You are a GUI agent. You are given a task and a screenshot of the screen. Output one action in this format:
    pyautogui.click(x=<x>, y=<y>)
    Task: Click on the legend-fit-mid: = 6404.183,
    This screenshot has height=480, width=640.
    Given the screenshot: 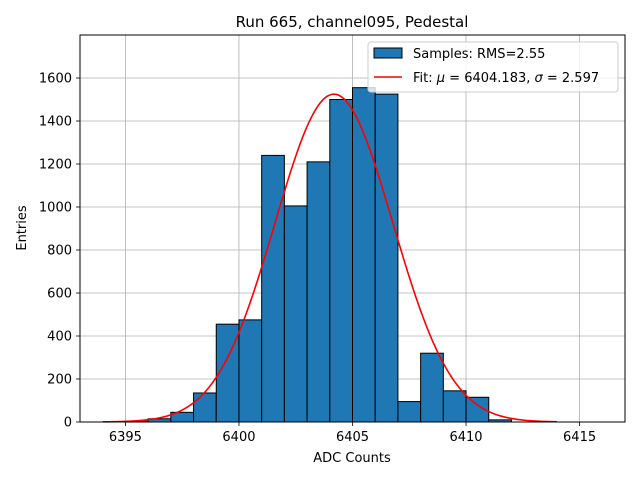 What is the action you would take?
    pyautogui.click(x=489, y=78)
    